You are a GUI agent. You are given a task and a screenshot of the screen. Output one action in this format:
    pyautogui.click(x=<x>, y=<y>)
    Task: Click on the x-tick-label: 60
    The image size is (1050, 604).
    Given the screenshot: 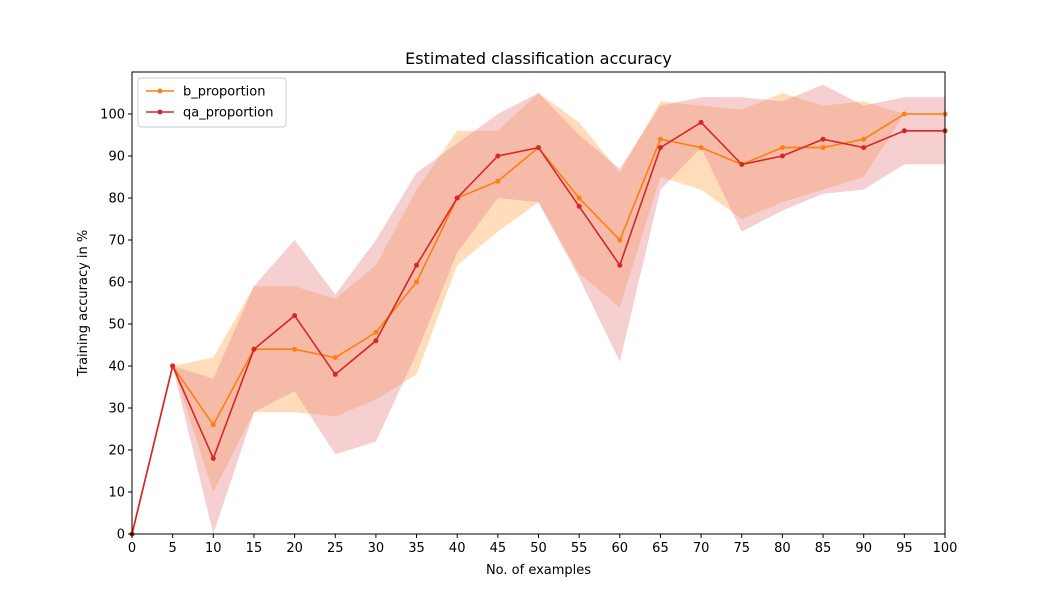 What is the action you would take?
    pyautogui.click(x=620, y=548)
    